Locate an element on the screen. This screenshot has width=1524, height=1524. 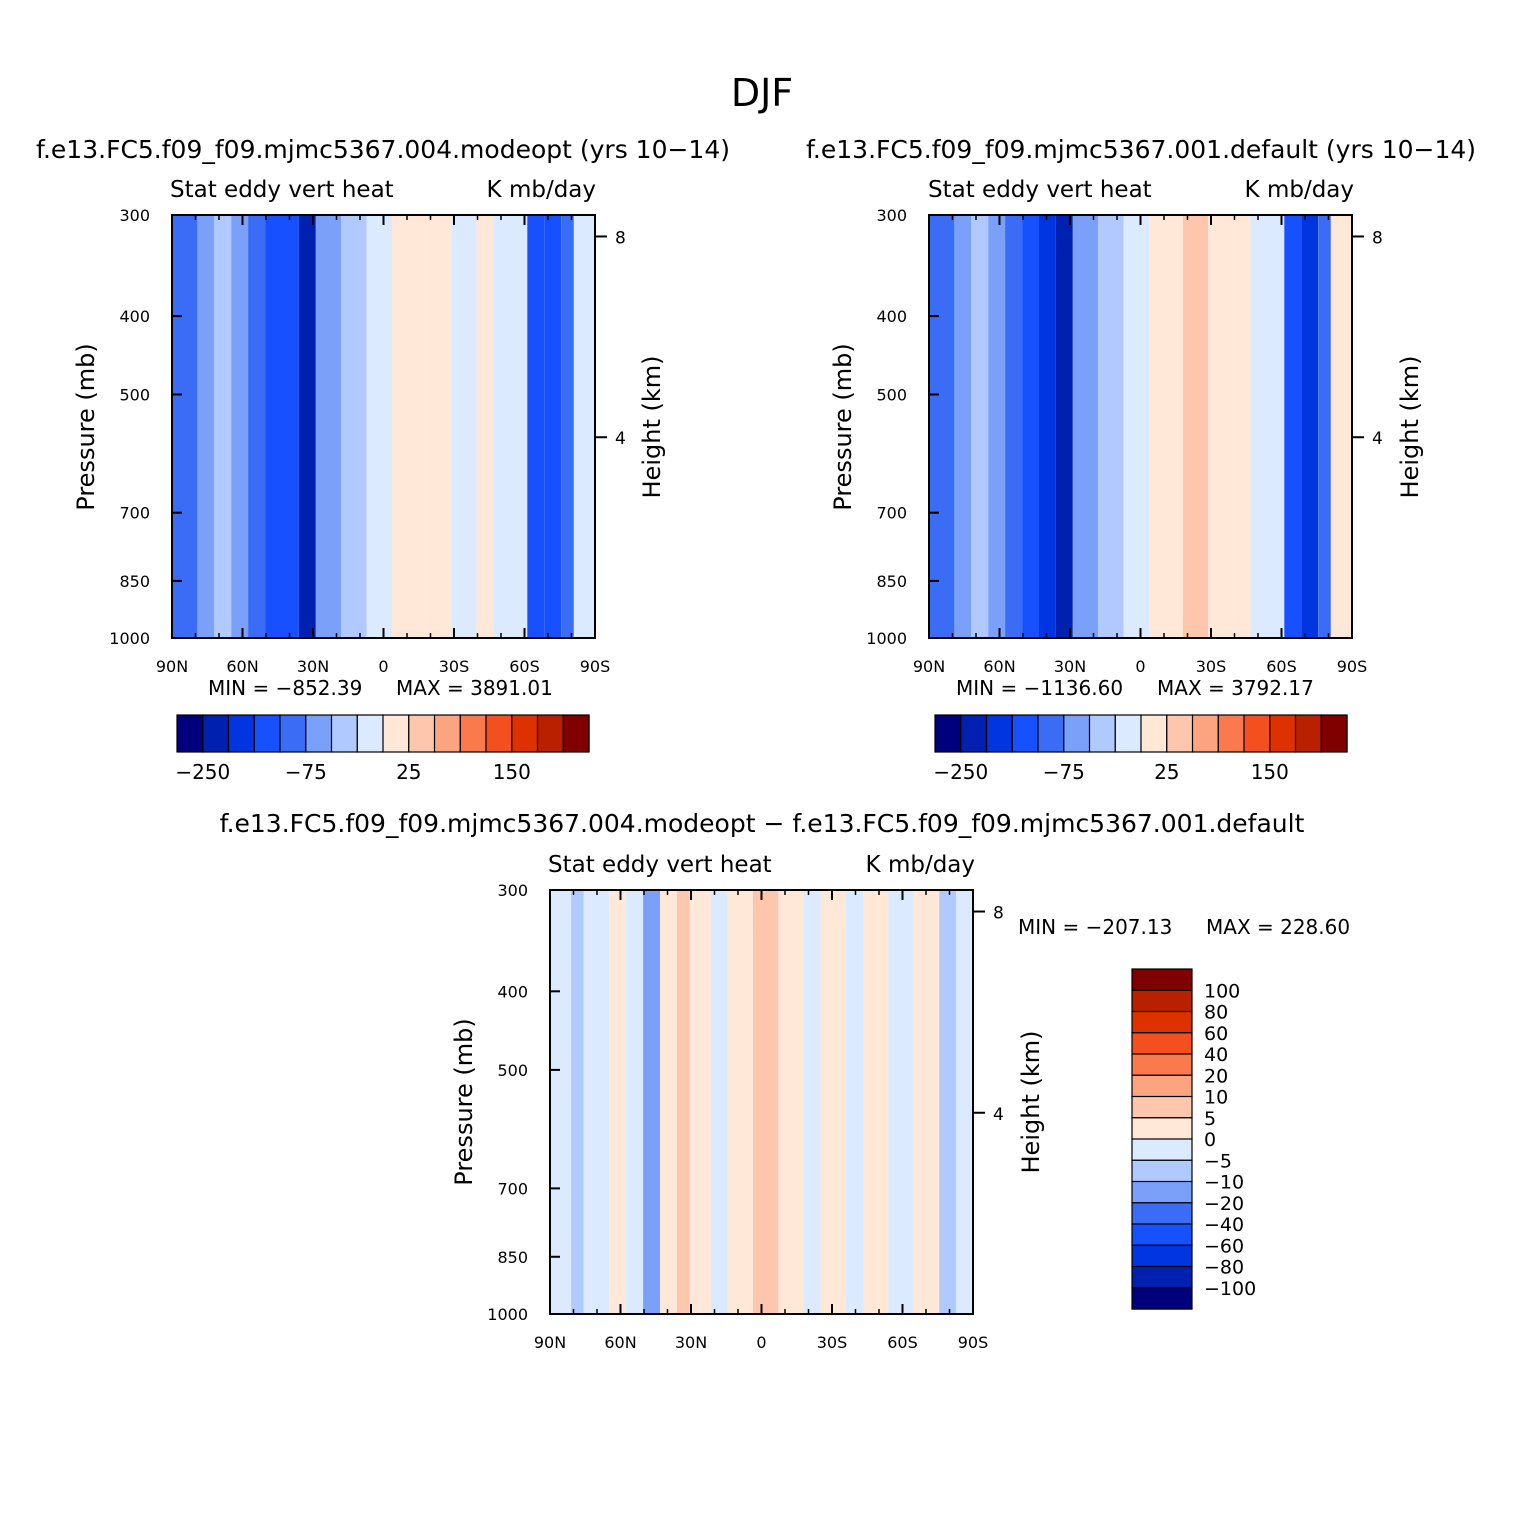
colorbar-label: −100 is located at coordinates (1230, 1289).